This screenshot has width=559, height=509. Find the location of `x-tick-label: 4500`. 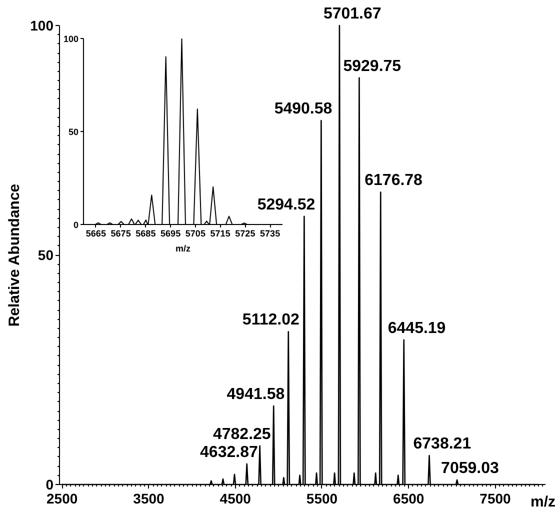

x-tick-label: 4500 is located at coordinates (236, 498).